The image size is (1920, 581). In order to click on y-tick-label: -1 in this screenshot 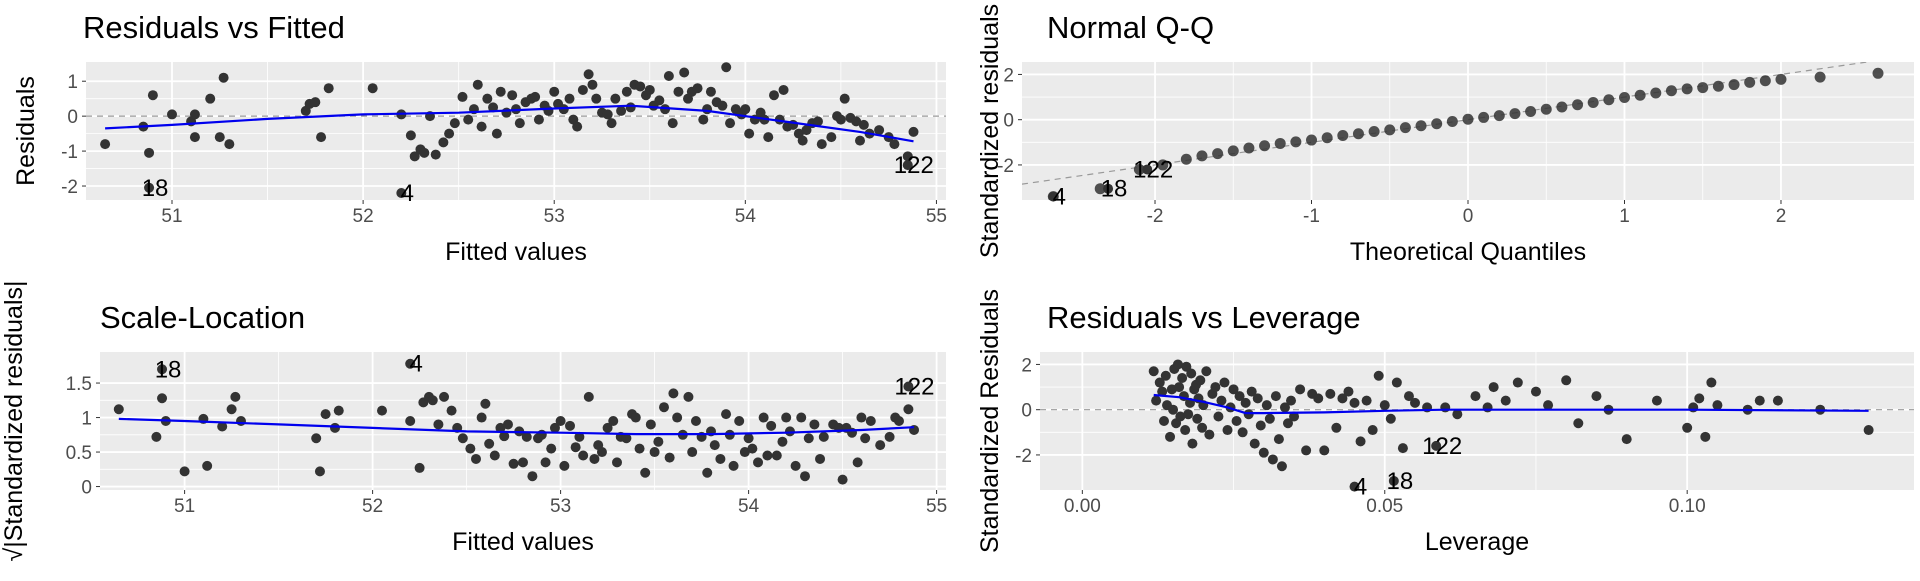, I will do `click(69, 152)`.